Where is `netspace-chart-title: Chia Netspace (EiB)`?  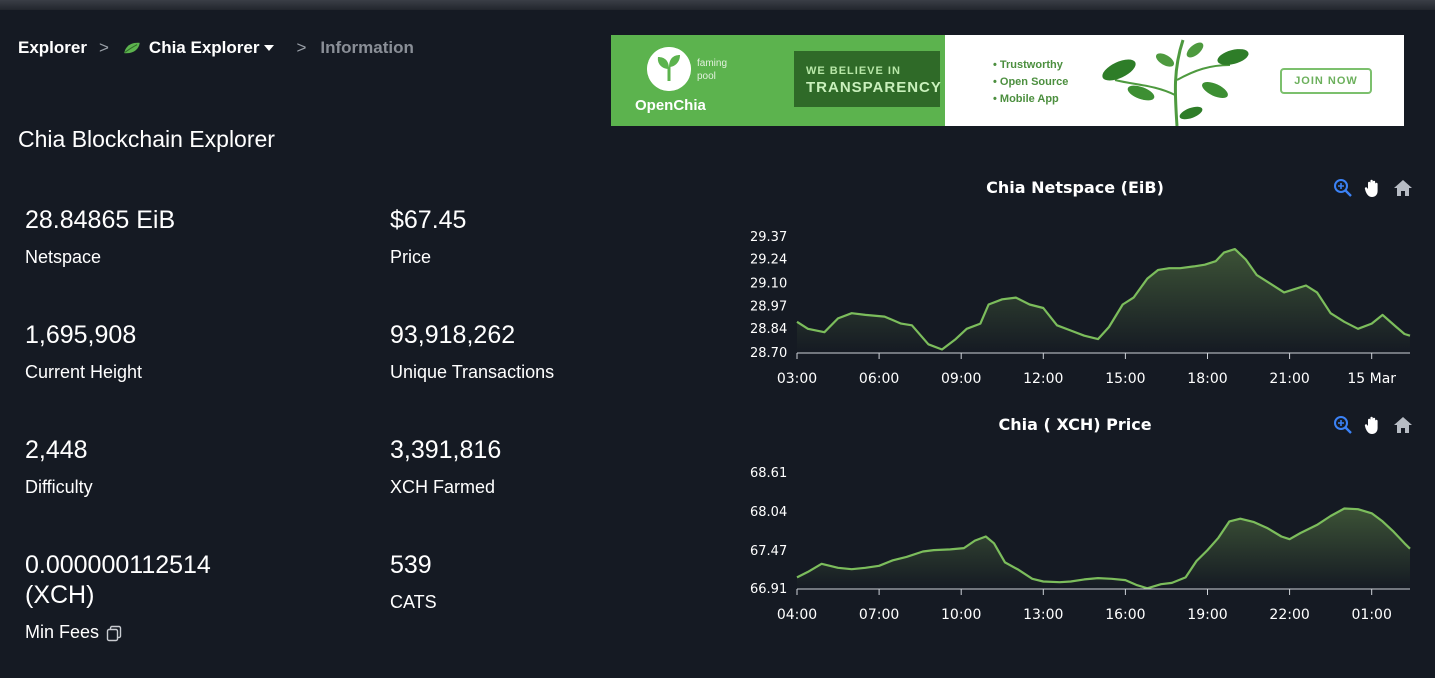
netspace-chart-title: Chia Netspace (EiB) is located at coordinates (1075, 187).